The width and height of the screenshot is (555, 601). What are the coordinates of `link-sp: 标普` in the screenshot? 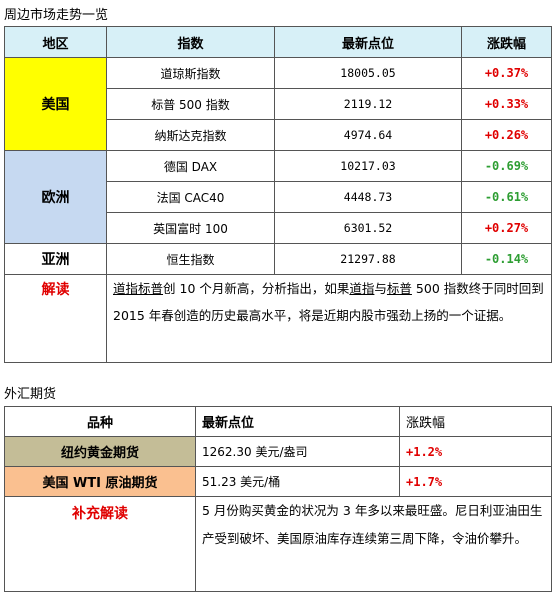 It's located at (151, 288).